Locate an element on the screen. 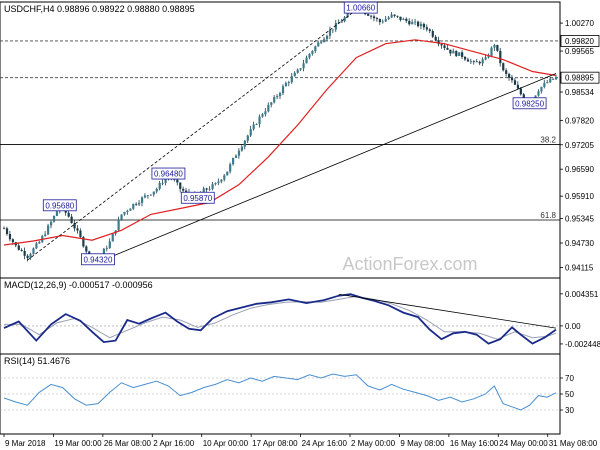 The width and height of the screenshot is (600, 450). y-tick-label: 0.95910 is located at coordinates (579, 196).